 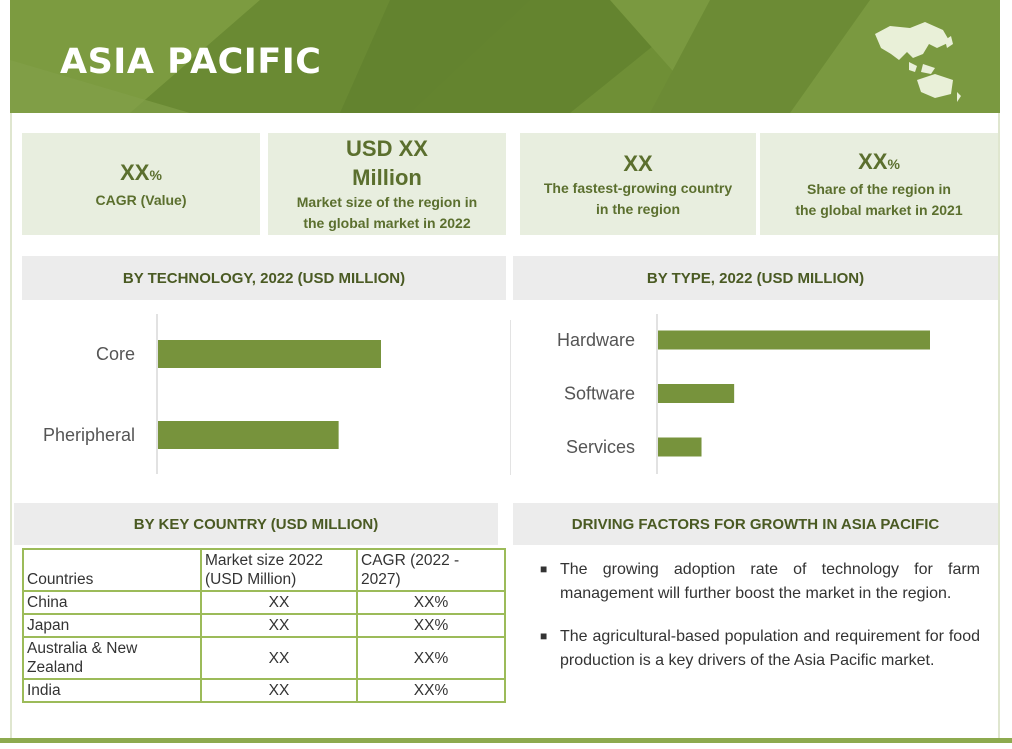 What do you see at coordinates (256, 524) in the screenshot?
I see `country-section-header: BY KEY COUNTRY (USD MILLION)` at bounding box center [256, 524].